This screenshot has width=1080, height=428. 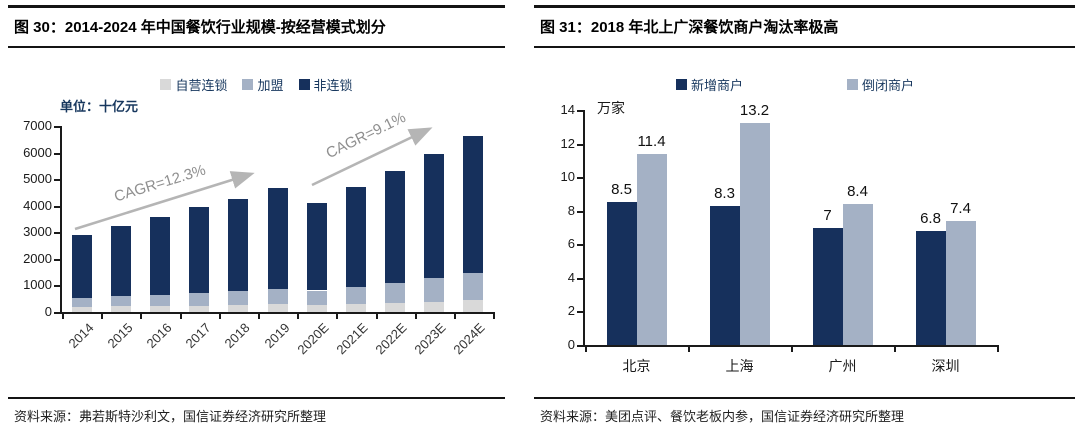 I want to click on bar-value-label: 8.3, so click(x=724, y=193).